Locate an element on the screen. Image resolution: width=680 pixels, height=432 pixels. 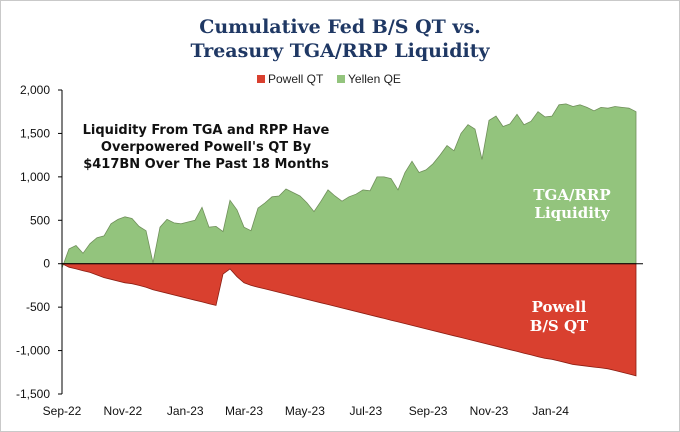
y-tick-label: -1,500 is located at coordinates (33, 394).